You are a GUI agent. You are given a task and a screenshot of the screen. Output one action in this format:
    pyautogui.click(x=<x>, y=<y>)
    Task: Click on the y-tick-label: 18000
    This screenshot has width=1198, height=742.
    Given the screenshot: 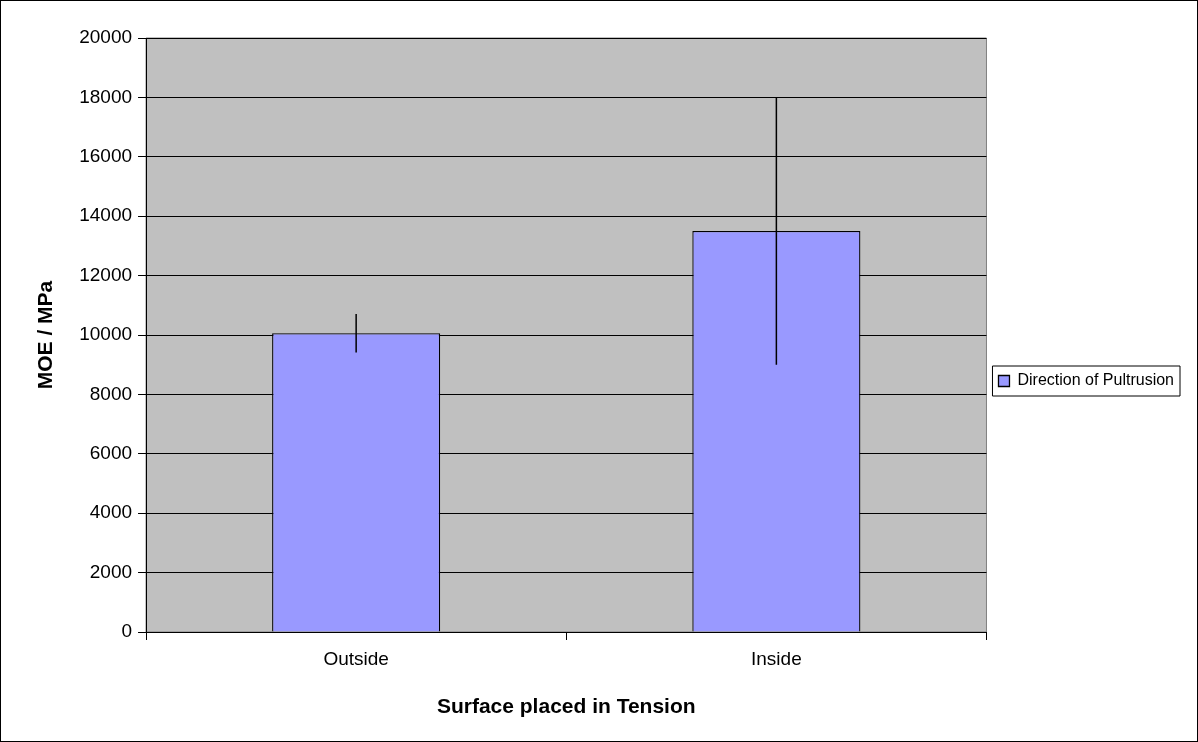 What is the action you would take?
    pyautogui.click(x=106, y=96)
    